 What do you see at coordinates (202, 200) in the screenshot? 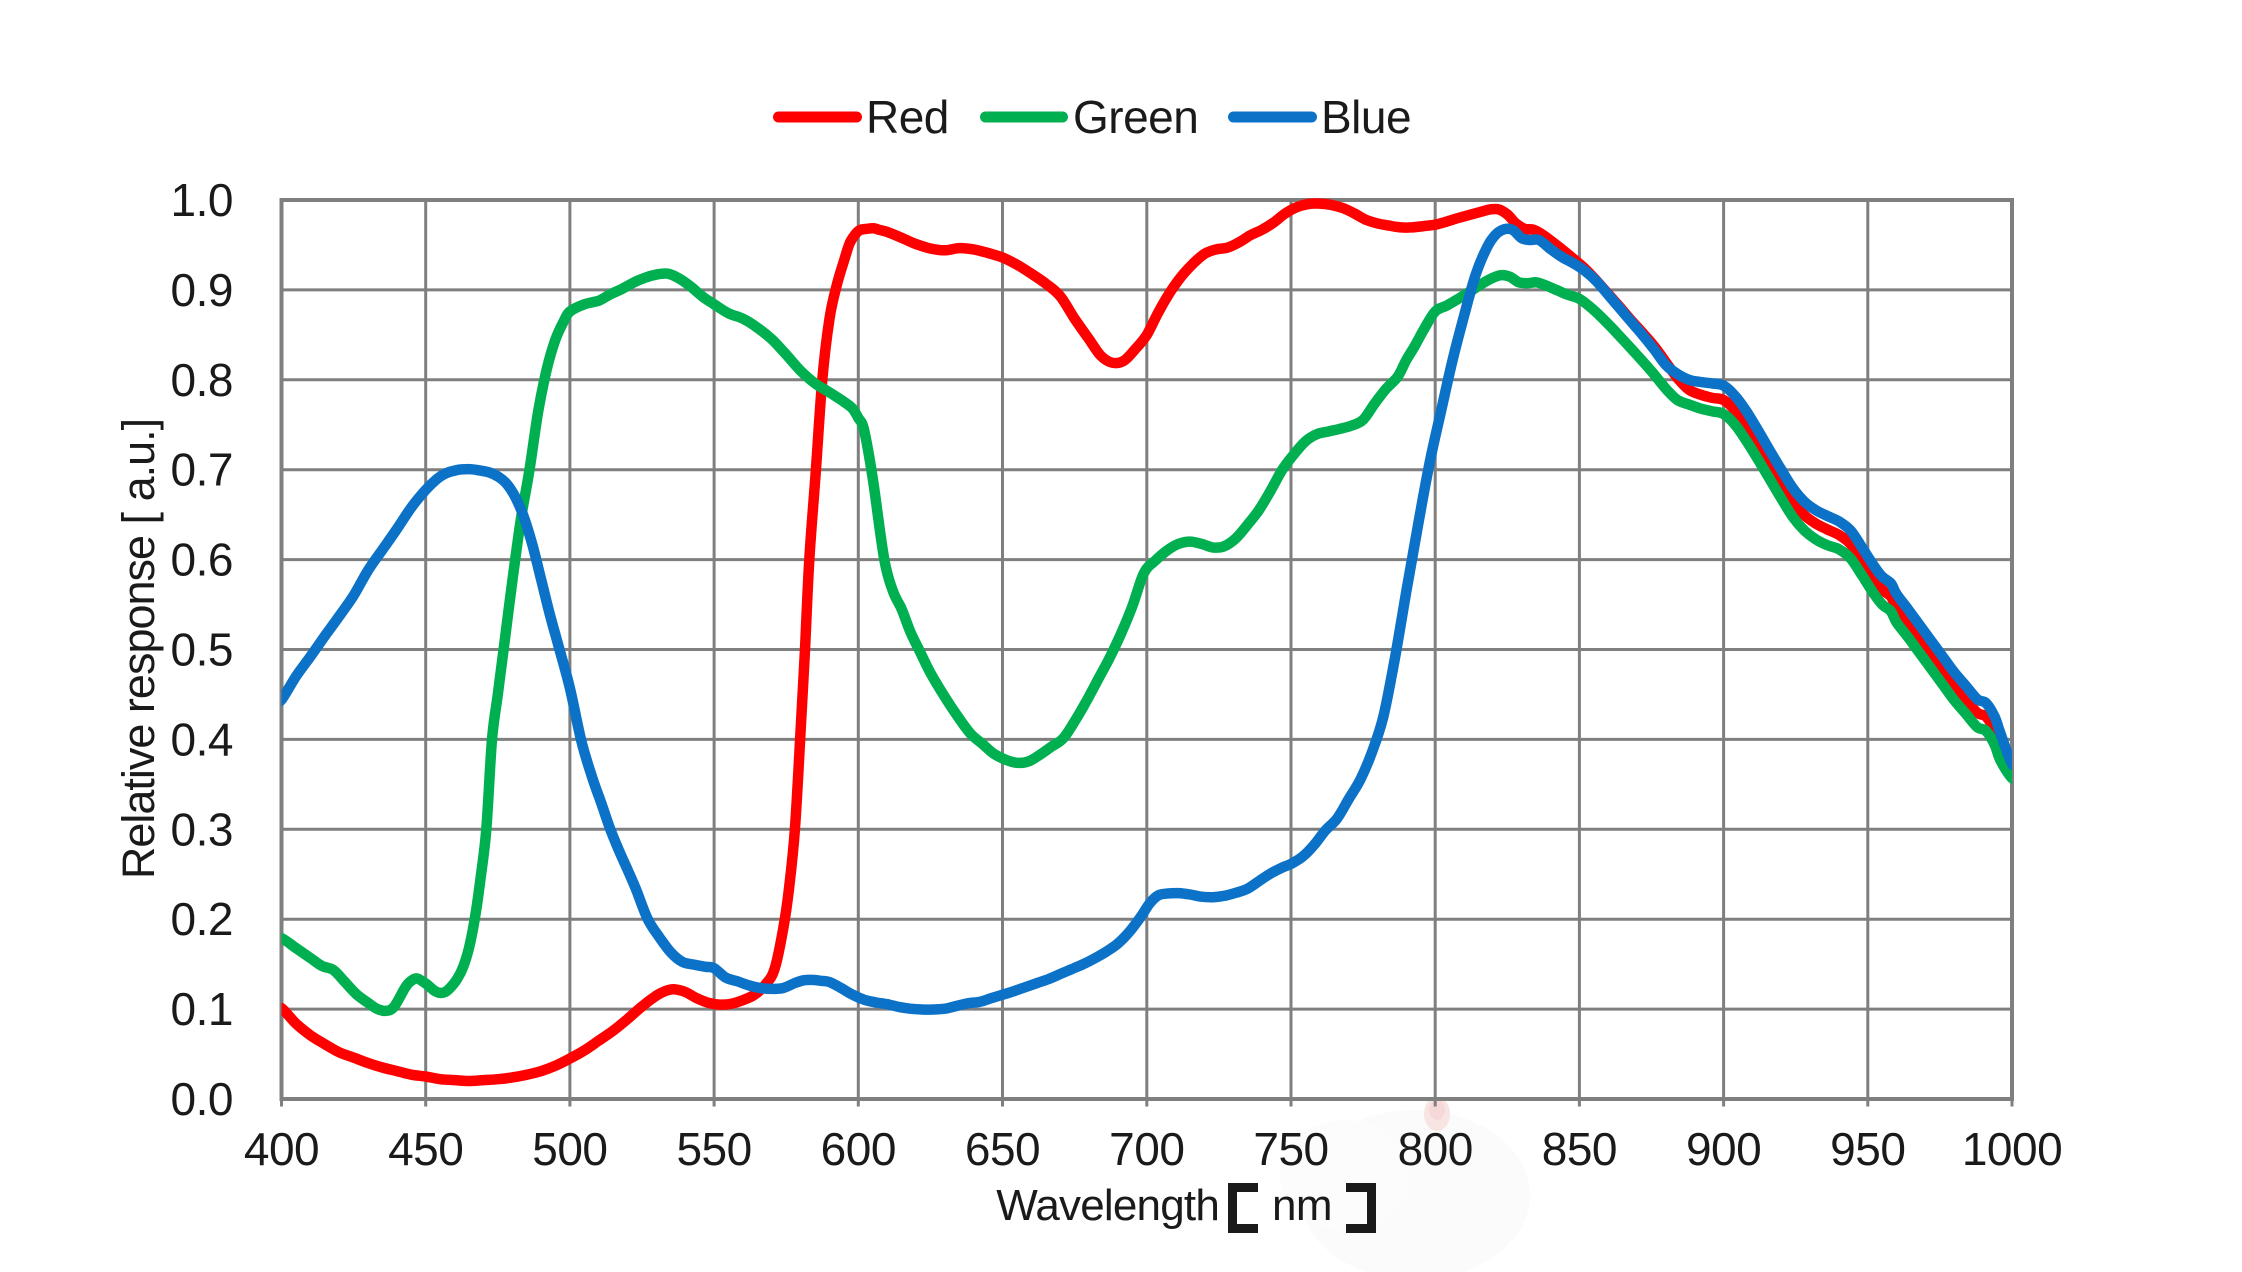
I see `svg-text: 1.0` at bounding box center [202, 200].